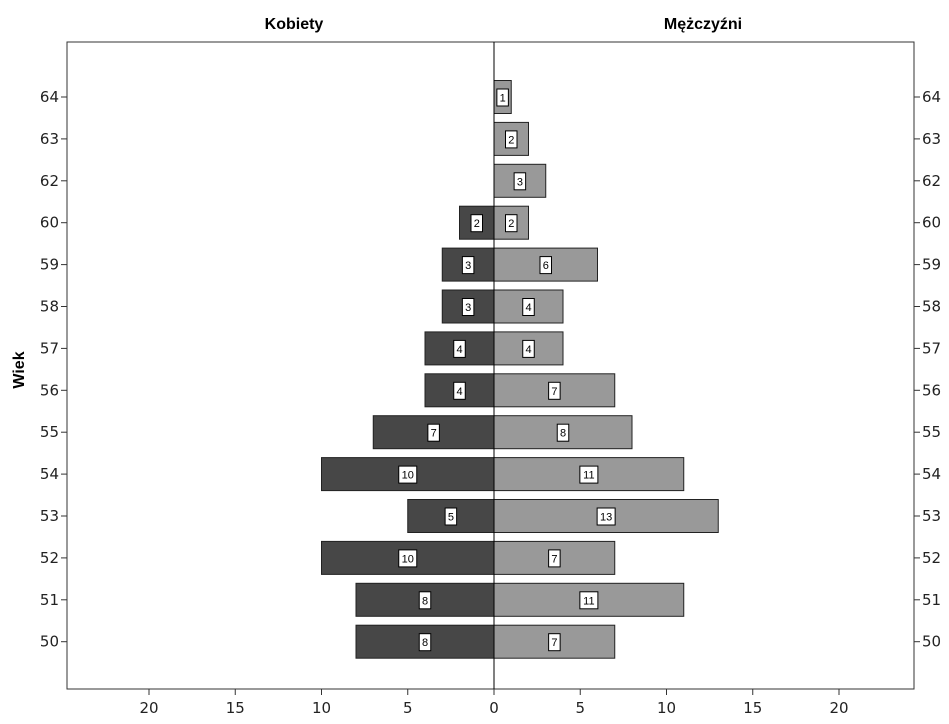  Describe the element at coordinates (49, 390) in the screenshot. I see `y-tick-label-left: 56` at that location.